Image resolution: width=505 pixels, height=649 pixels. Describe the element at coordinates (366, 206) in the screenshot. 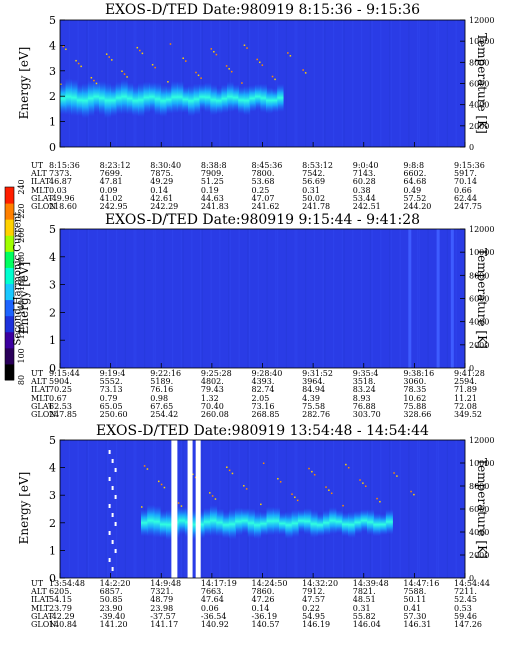

I see `ephemeris-cell: 242.51` at that location.